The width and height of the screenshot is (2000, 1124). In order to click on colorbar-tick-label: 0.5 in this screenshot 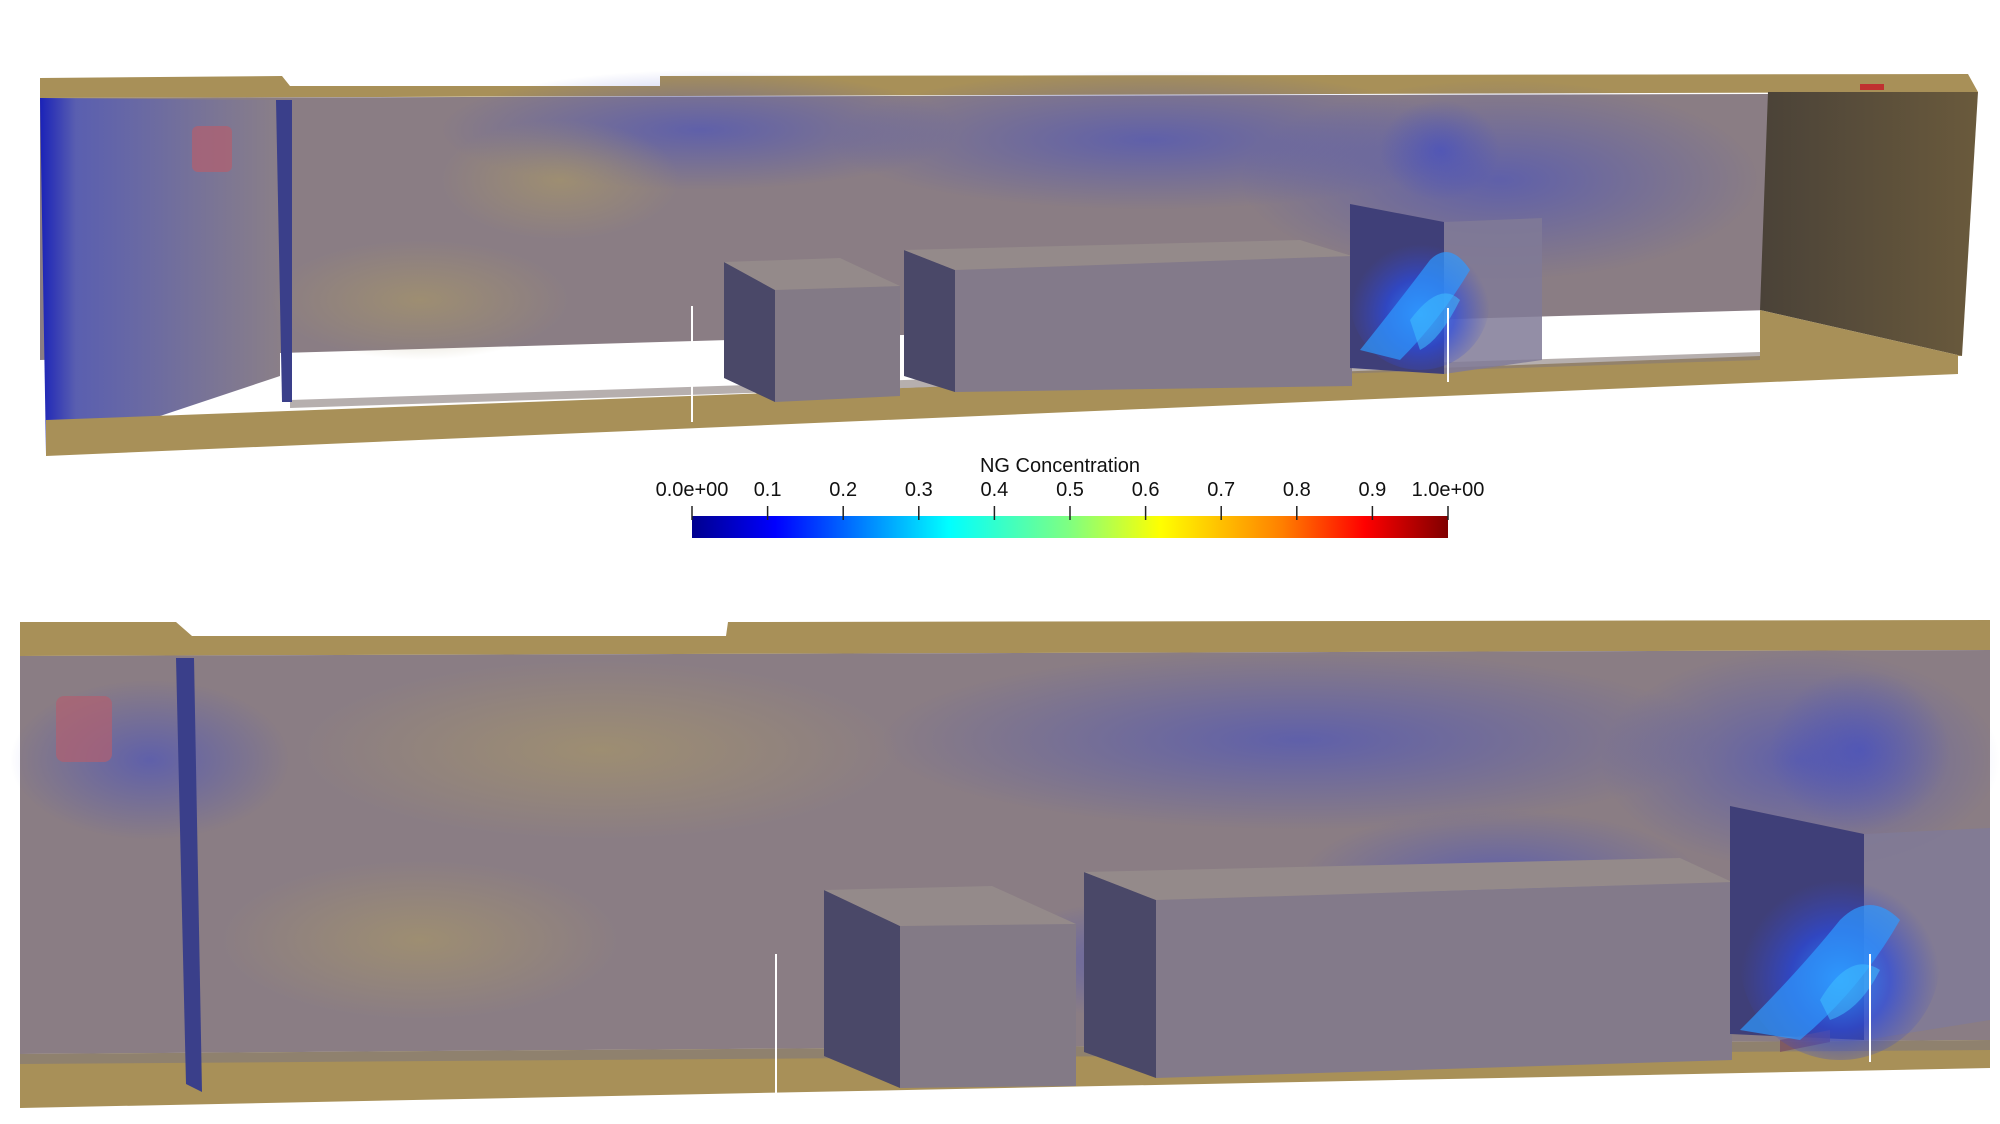, I will do `click(1070, 490)`.